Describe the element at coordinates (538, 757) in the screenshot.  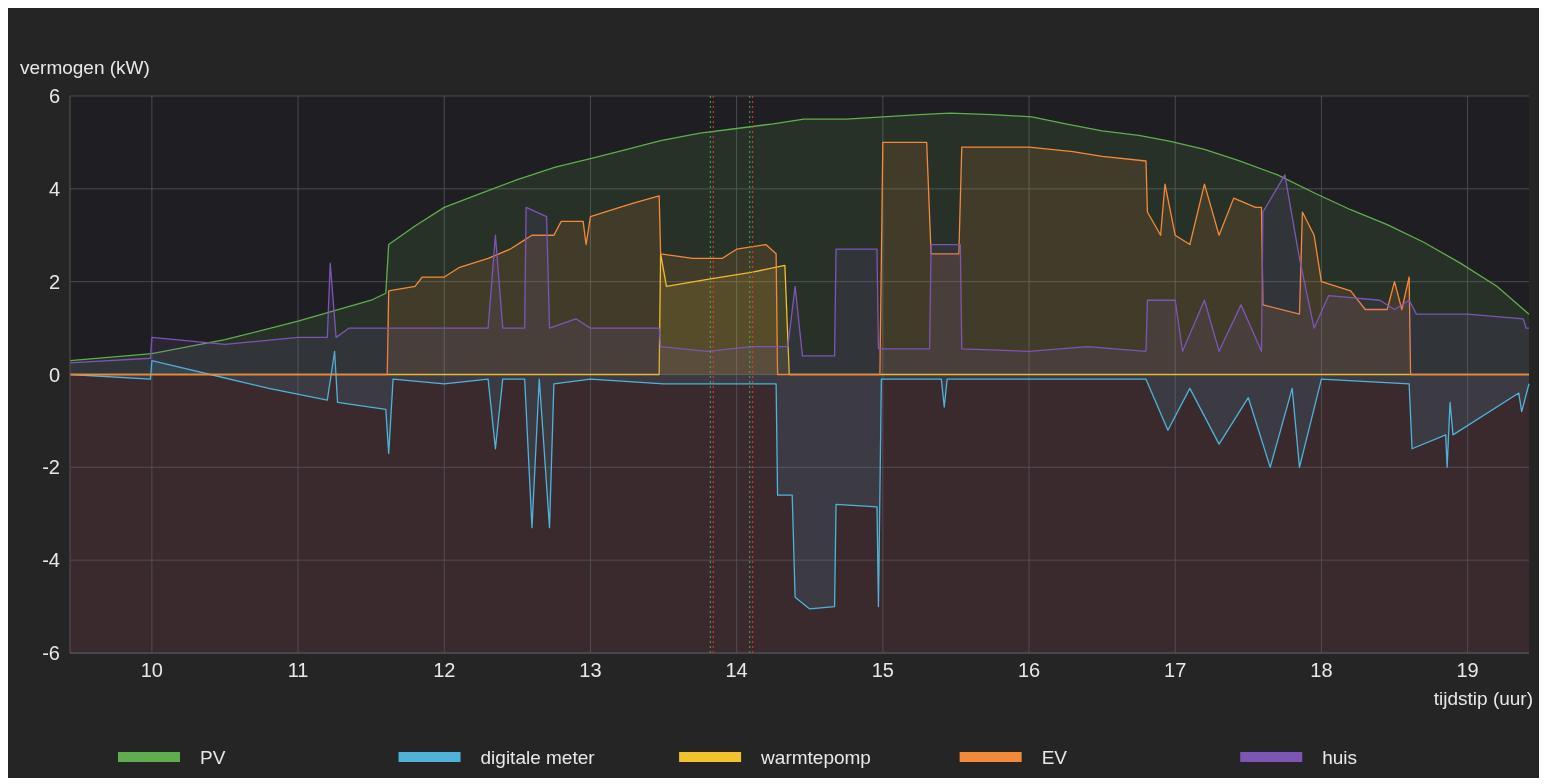
I see `legend-label: digitale meter` at that location.